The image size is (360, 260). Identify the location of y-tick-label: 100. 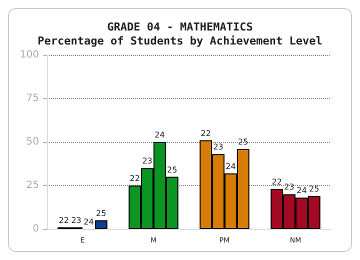
(29, 55).